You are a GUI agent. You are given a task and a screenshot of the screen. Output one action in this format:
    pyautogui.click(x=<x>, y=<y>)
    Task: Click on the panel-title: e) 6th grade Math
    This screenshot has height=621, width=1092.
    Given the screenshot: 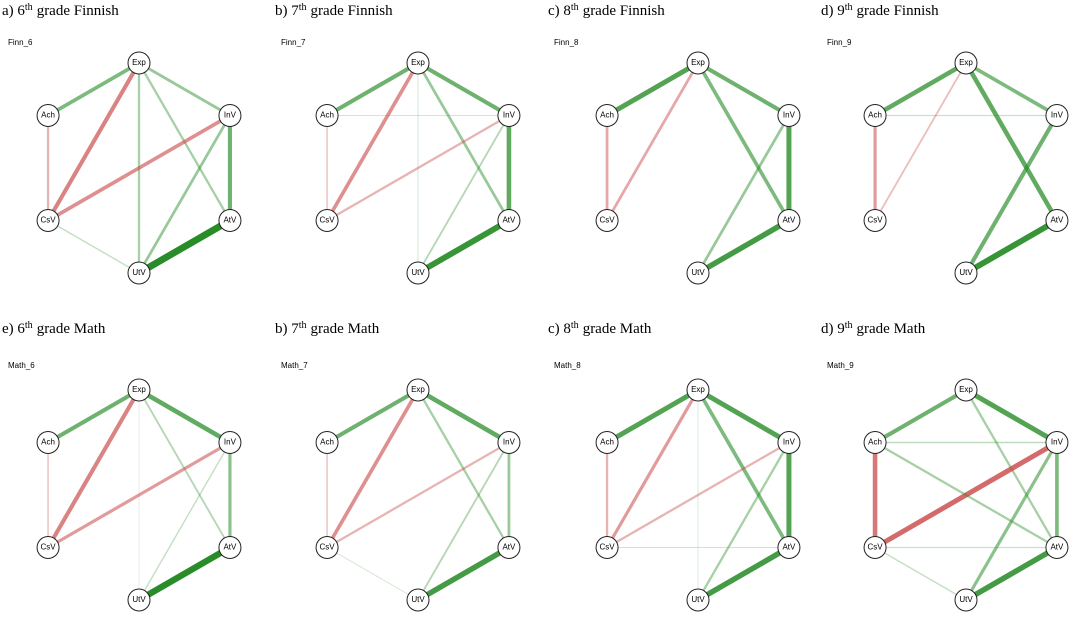 What is the action you would take?
    pyautogui.click(x=54, y=328)
    